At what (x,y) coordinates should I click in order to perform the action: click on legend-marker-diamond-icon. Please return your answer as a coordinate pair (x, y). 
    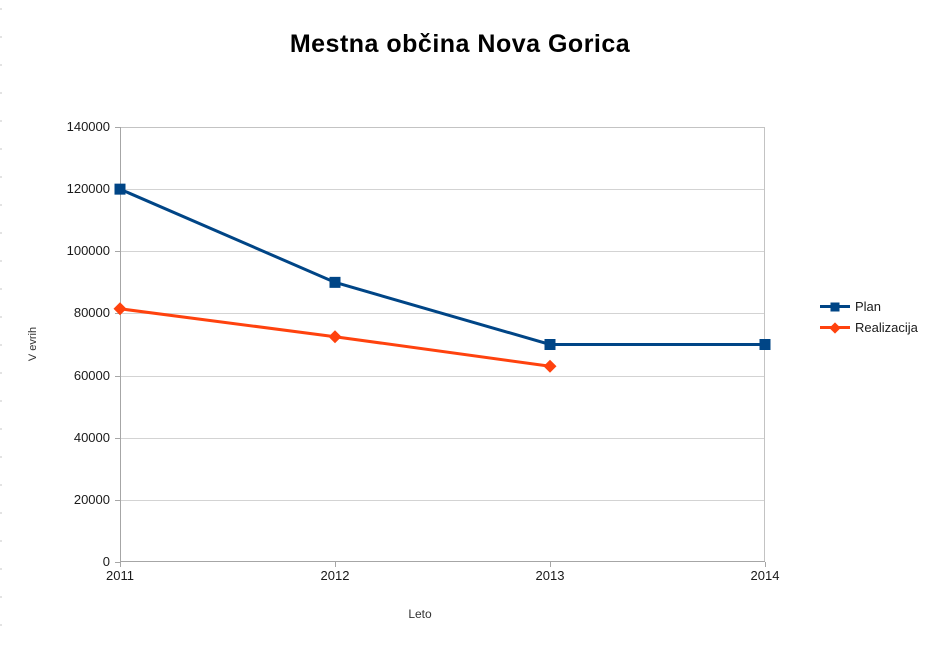
    Looking at the image, I should click on (835, 327).